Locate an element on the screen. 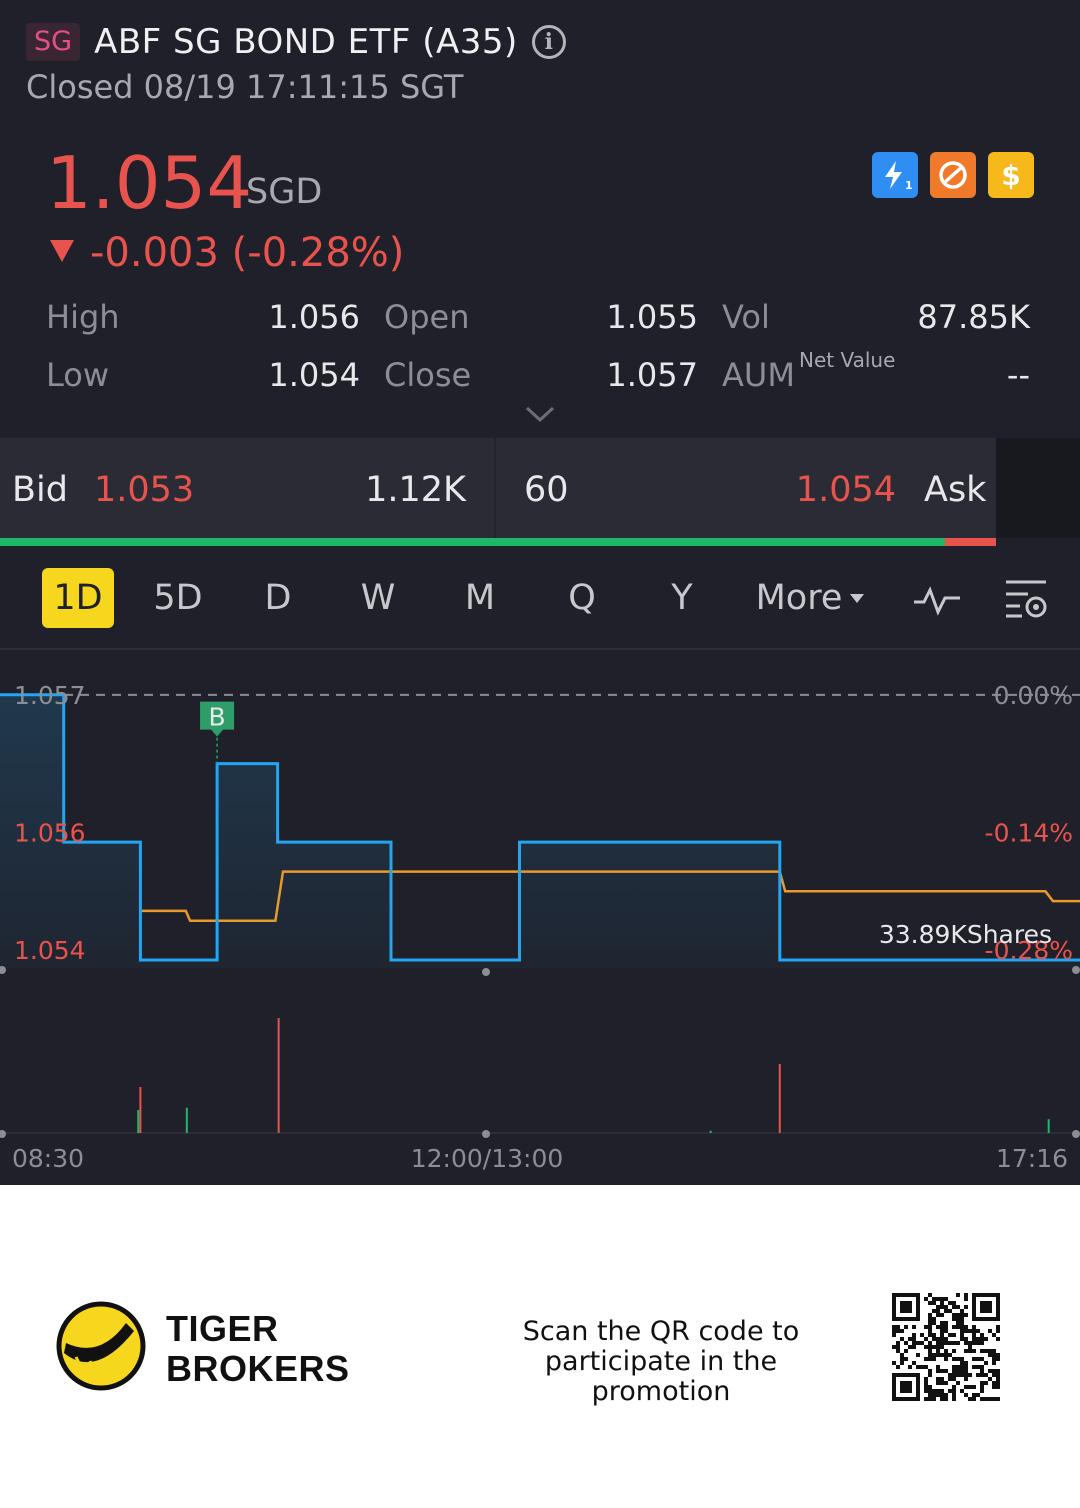 Image resolution: width=1080 pixels, height=1508 pixels. price-tick-label: 1.054 is located at coordinates (50, 950).